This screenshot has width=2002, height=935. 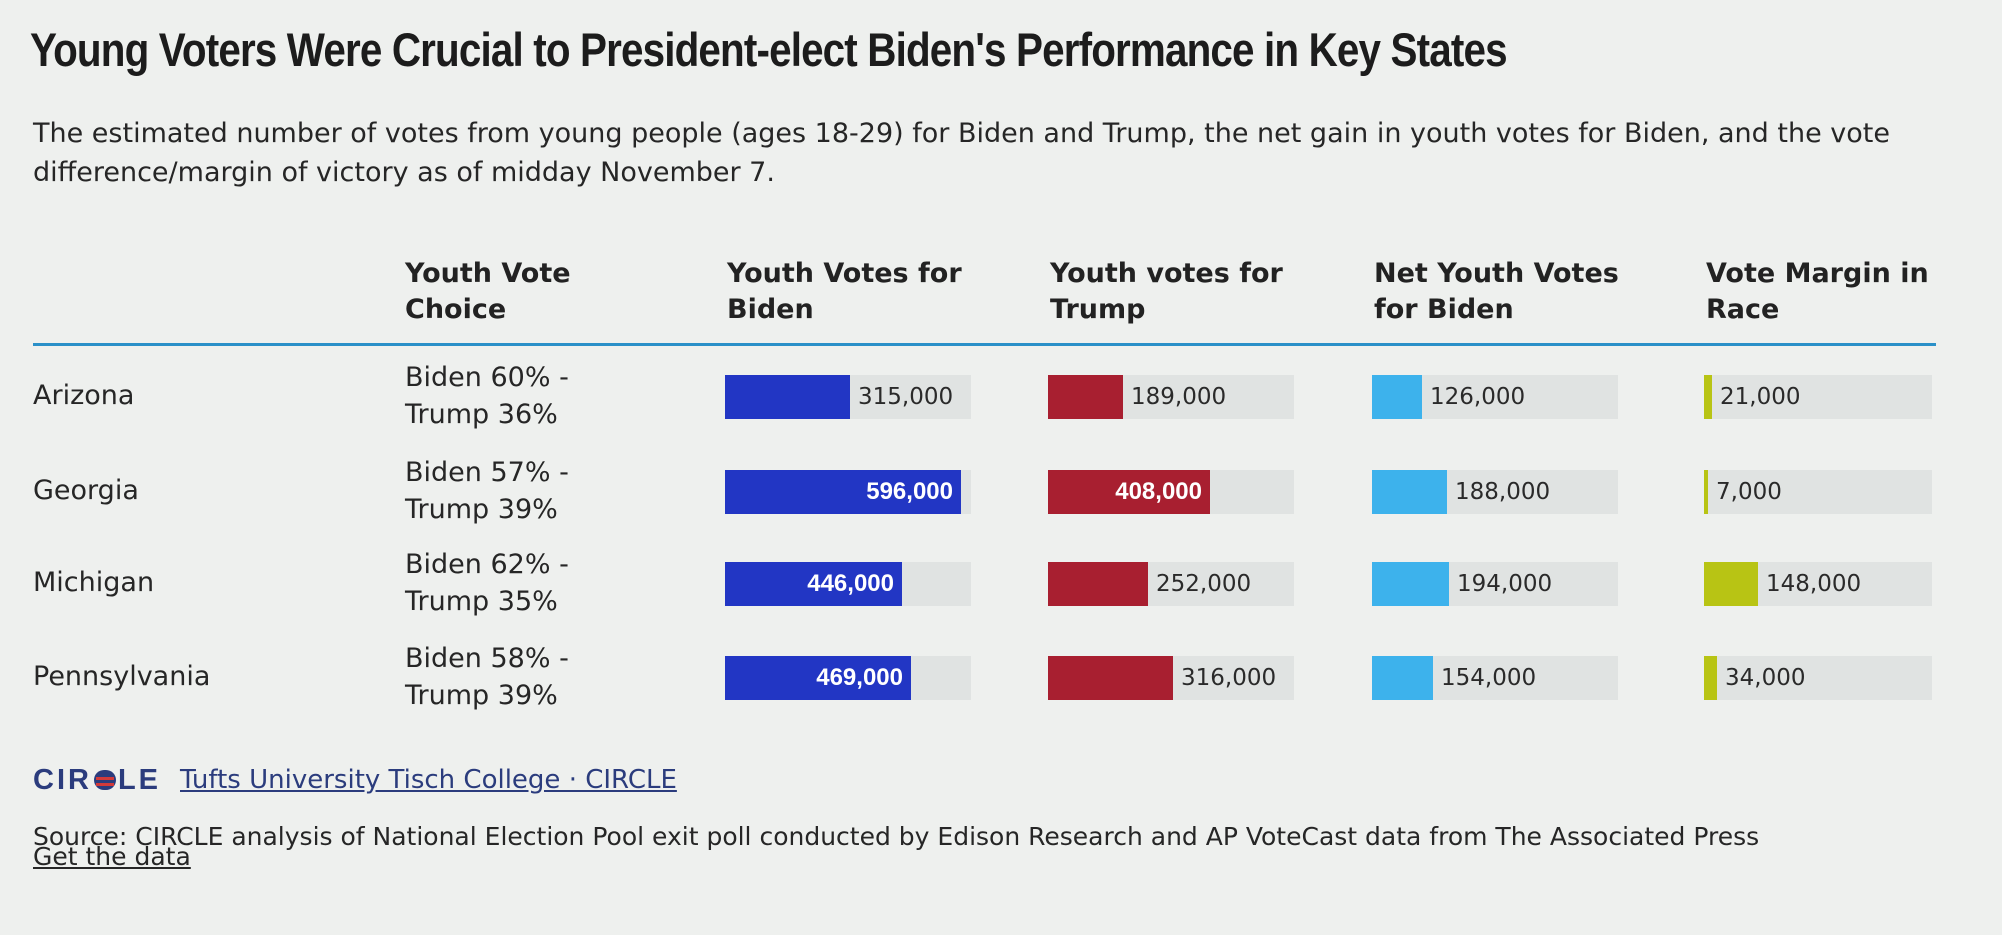 I want to click on trump-data-label: 189,000, so click(x=1179, y=397).